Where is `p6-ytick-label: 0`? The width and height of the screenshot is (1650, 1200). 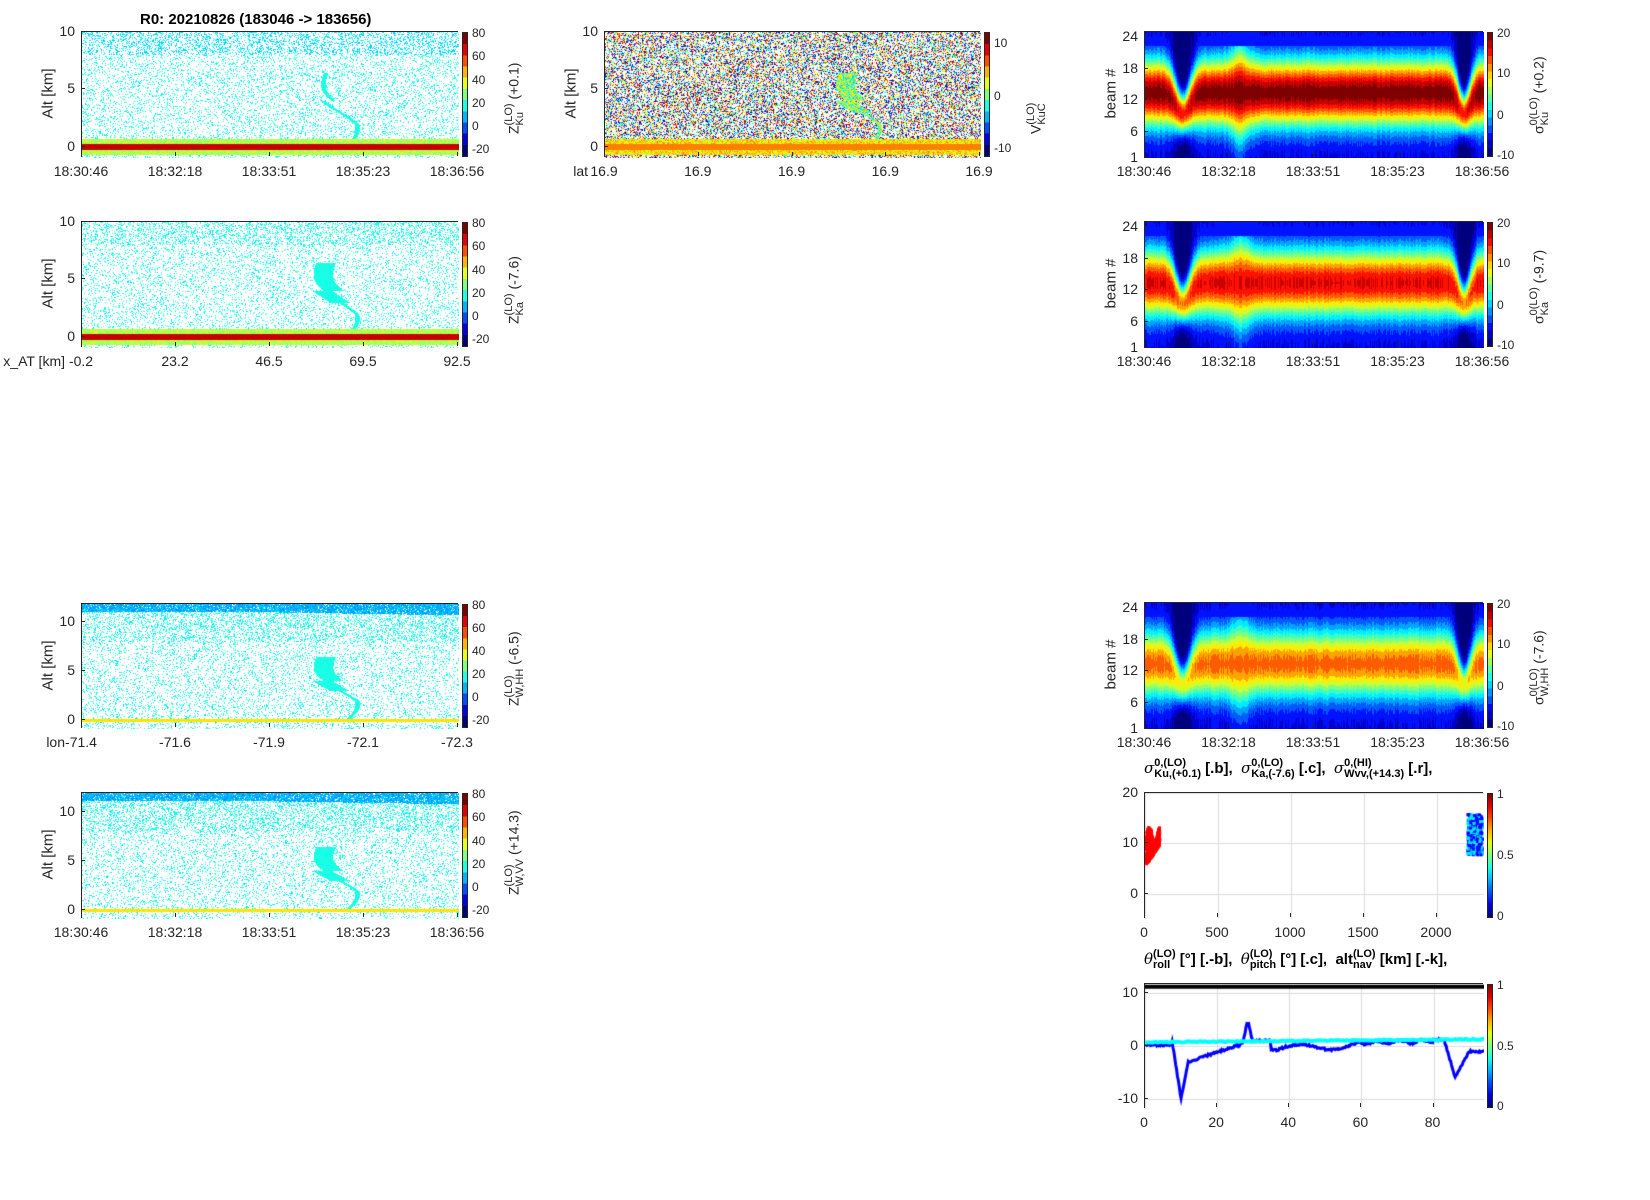
p6-ytick-label: 0 is located at coordinates (71, 719).